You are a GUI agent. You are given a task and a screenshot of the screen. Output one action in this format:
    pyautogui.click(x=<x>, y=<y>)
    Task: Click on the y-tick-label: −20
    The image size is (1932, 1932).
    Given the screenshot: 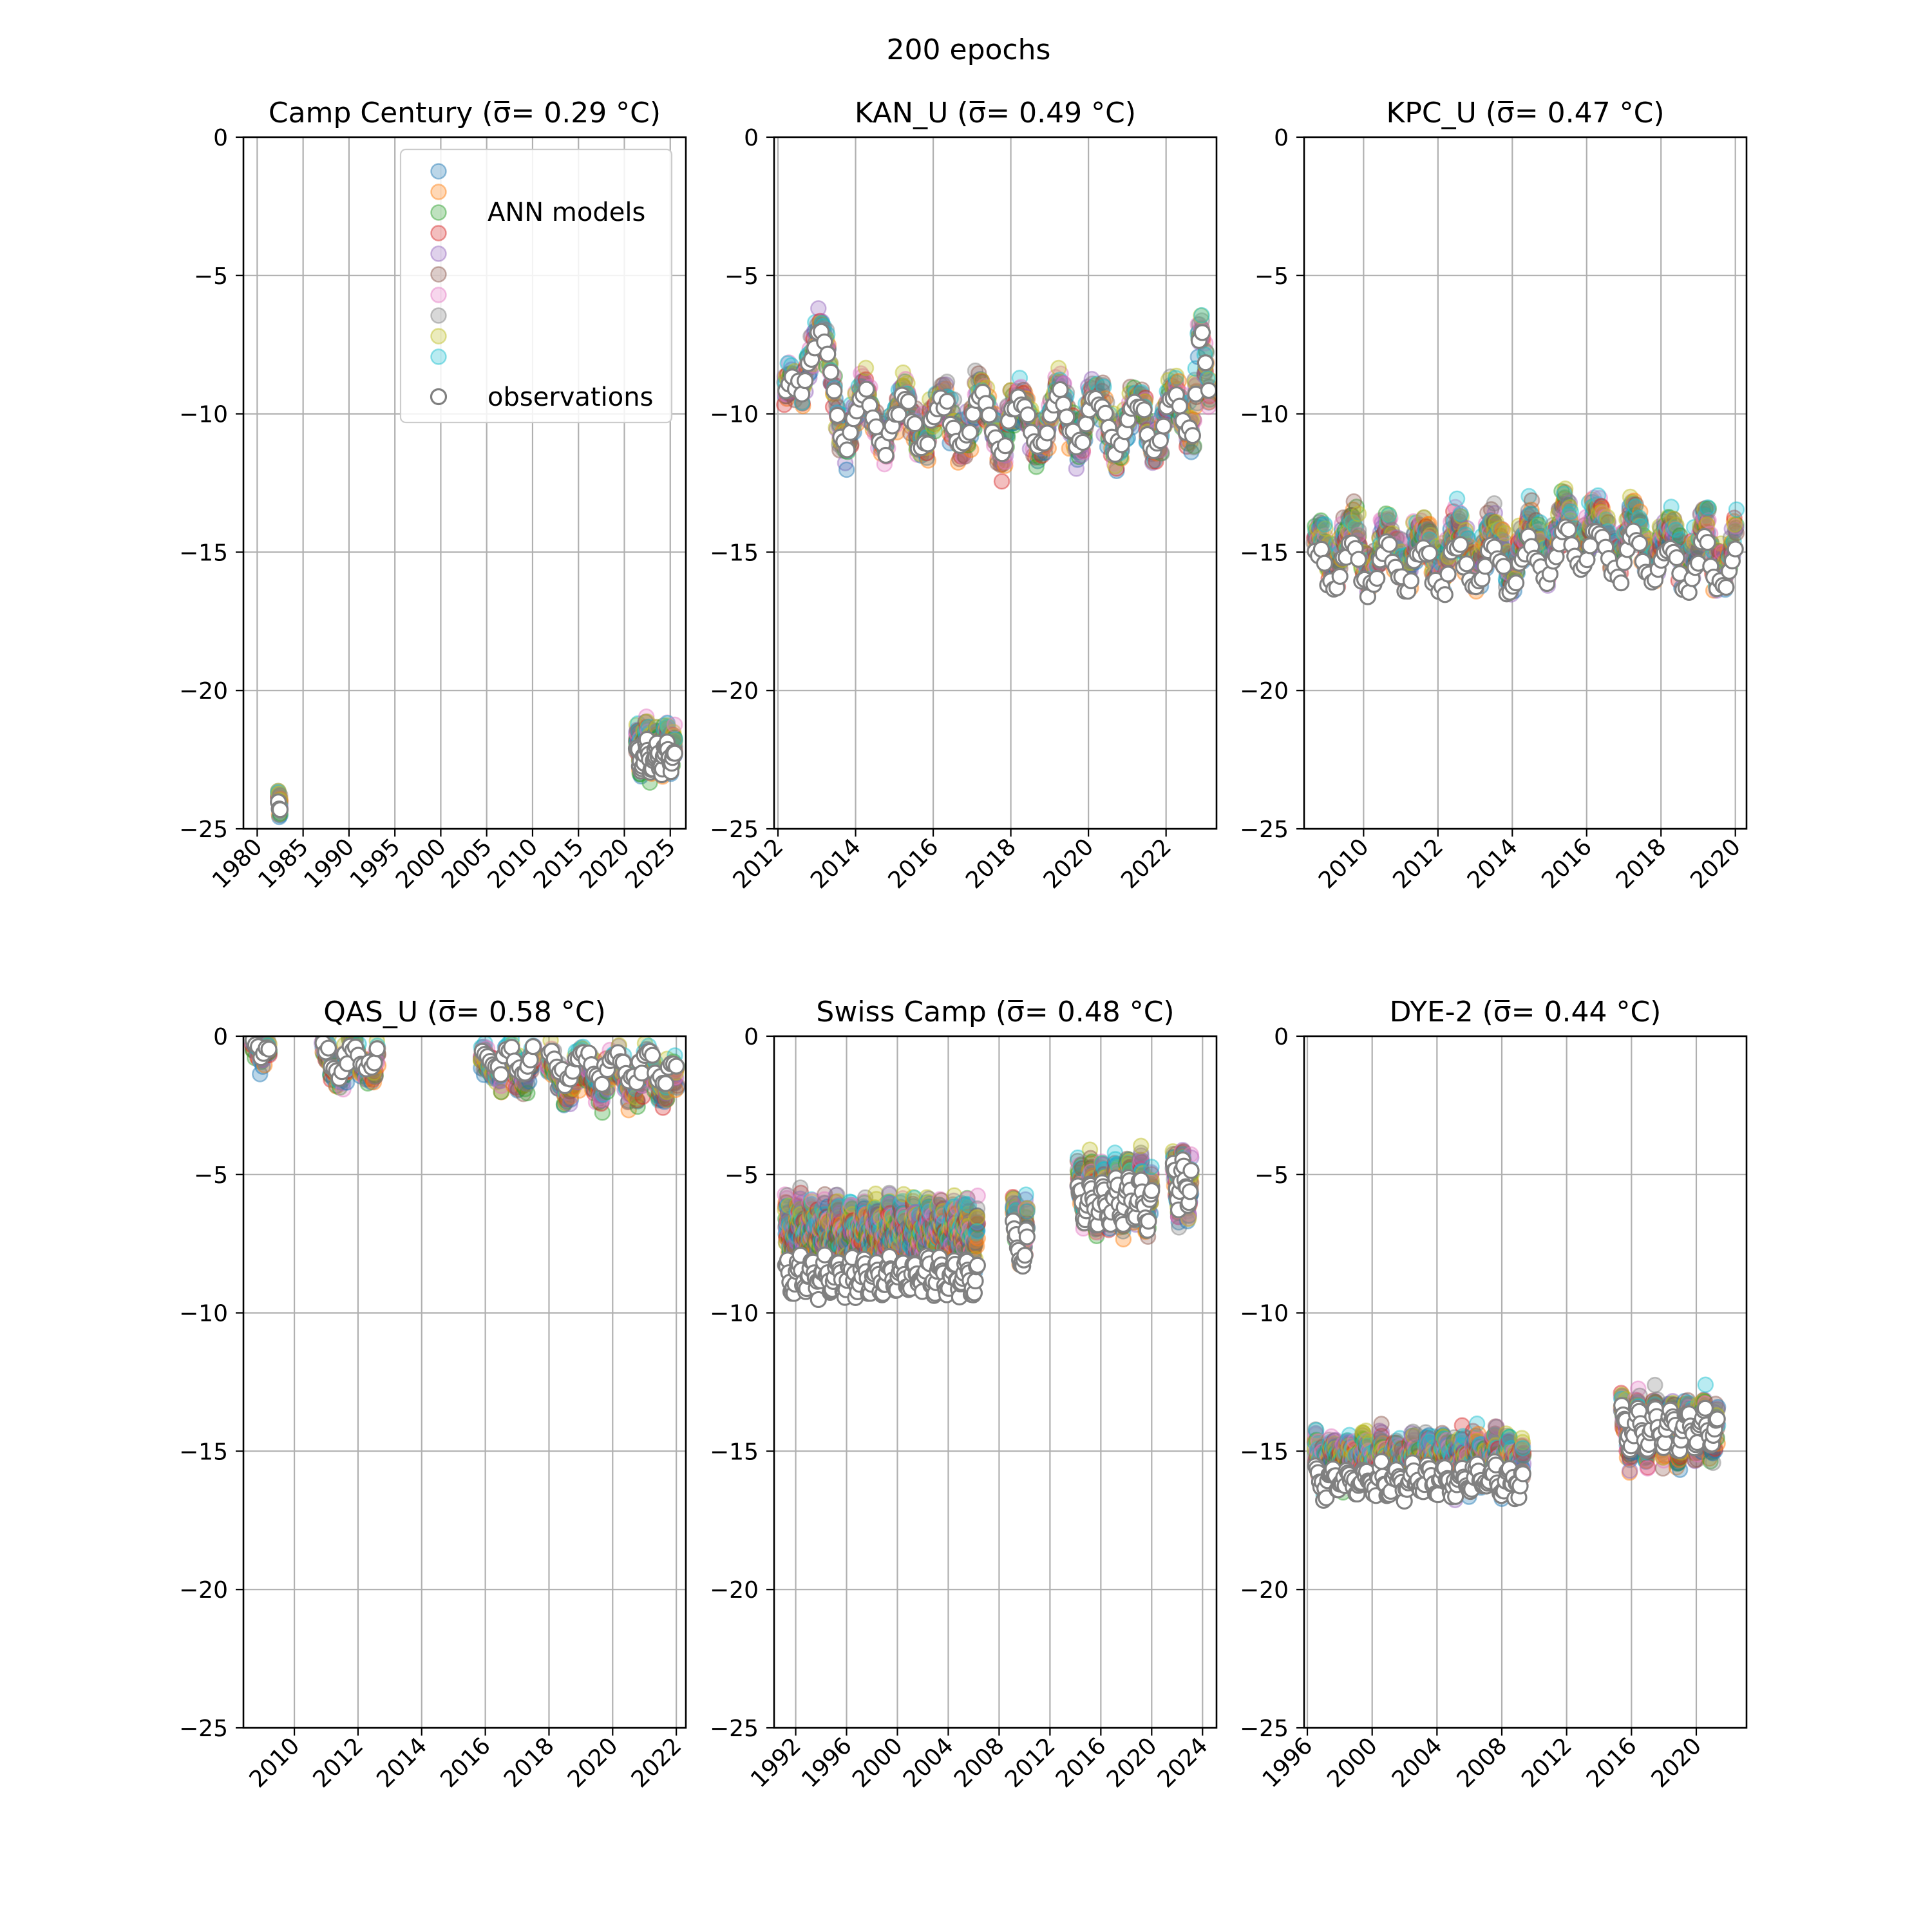 What is the action you would take?
    pyautogui.click(x=203, y=691)
    